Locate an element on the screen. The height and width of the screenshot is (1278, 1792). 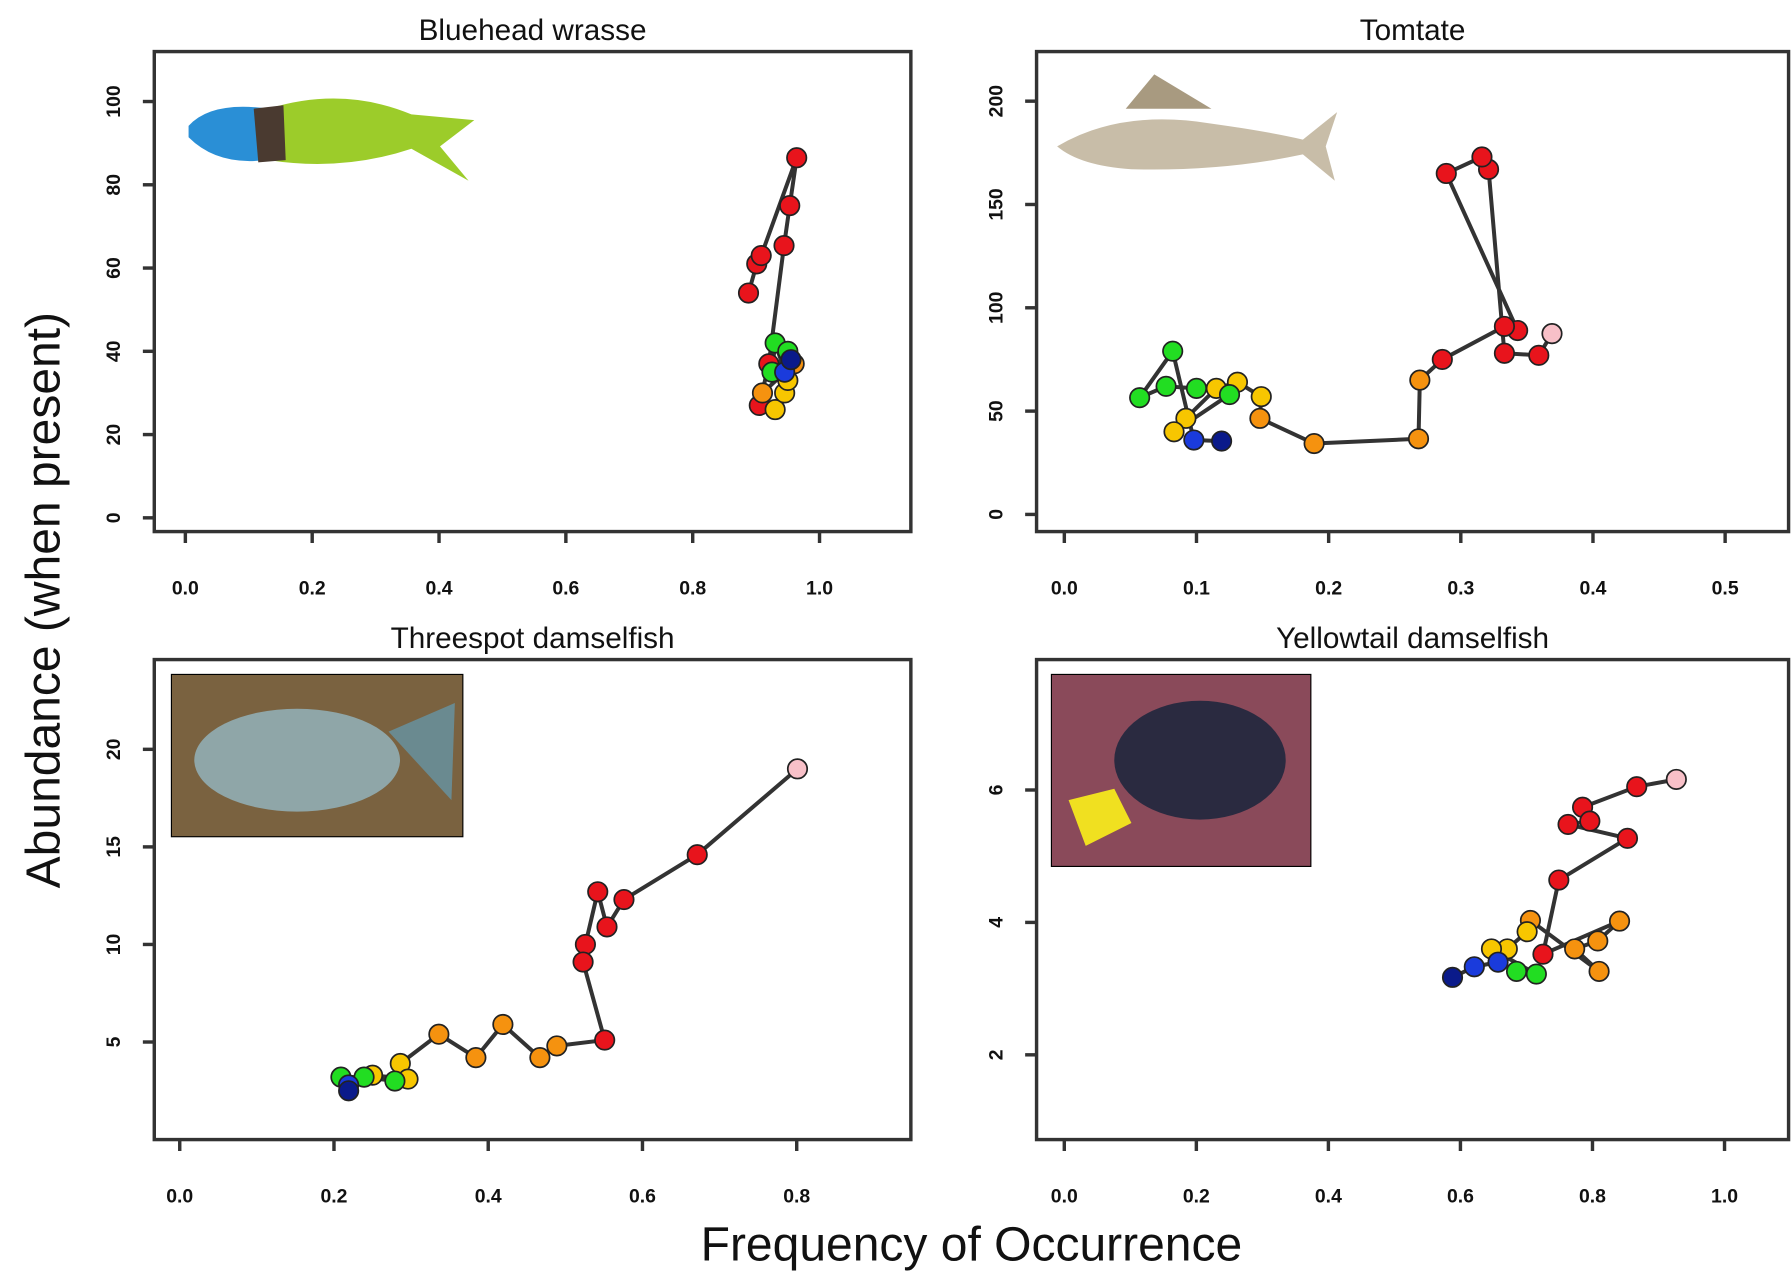
y-tick-label: 80 is located at coordinates (114, 185).